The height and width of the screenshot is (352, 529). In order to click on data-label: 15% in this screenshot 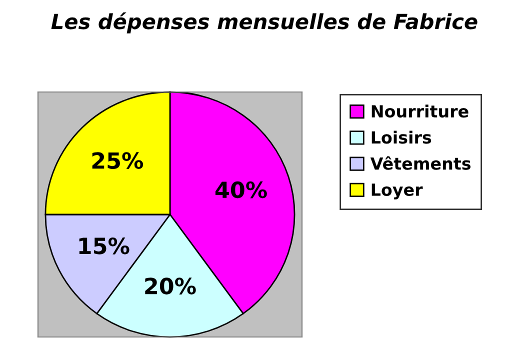, I will do `click(104, 246)`.